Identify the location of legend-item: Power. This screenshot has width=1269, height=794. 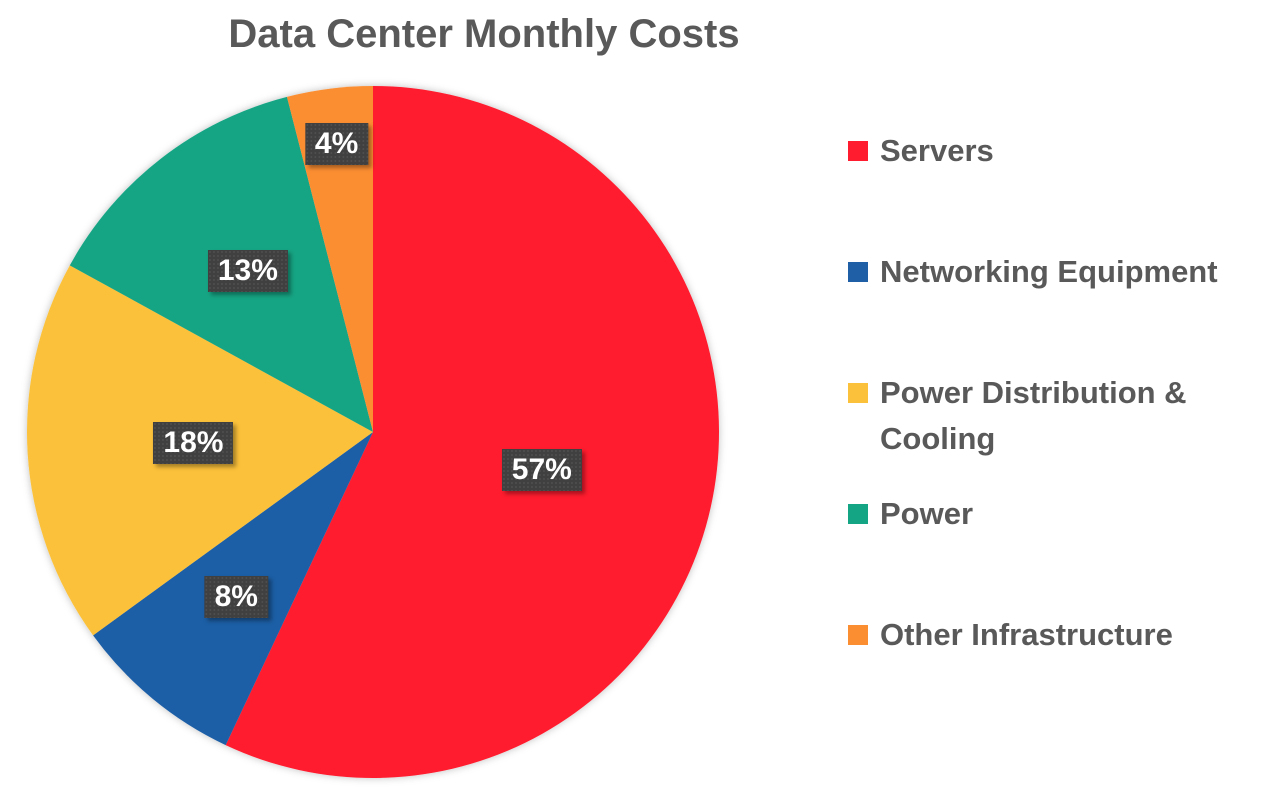
(1040, 514).